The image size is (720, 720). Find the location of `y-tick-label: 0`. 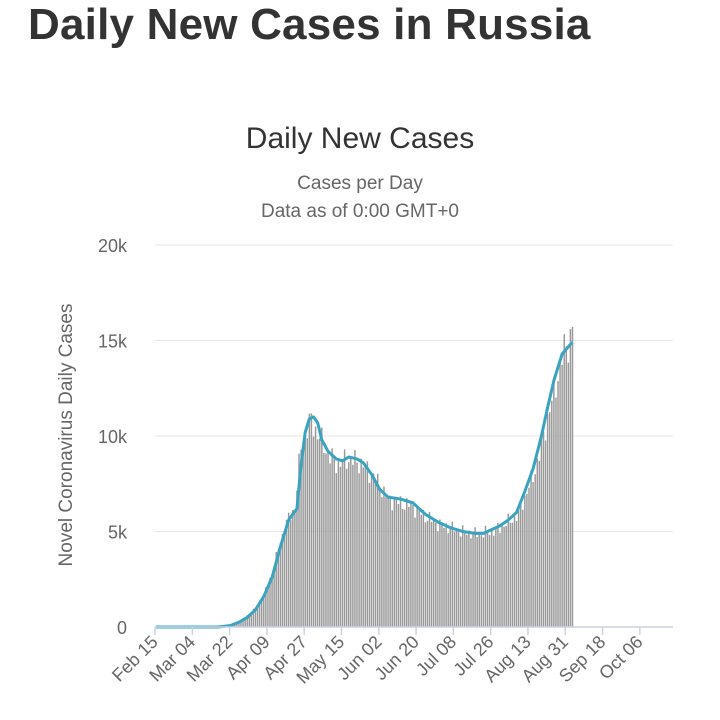

y-tick-label: 0 is located at coordinates (122, 628).